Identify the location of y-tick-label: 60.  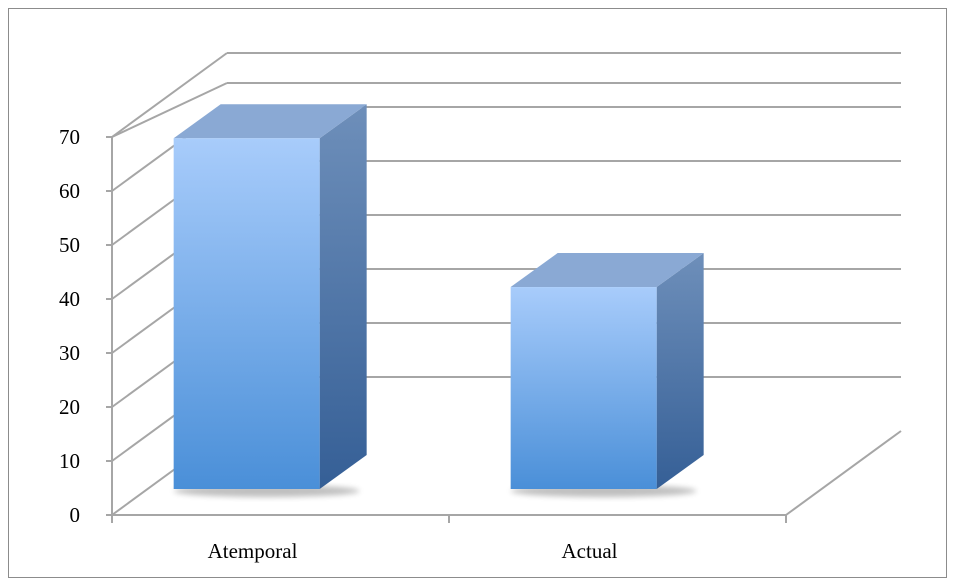
(69, 191).